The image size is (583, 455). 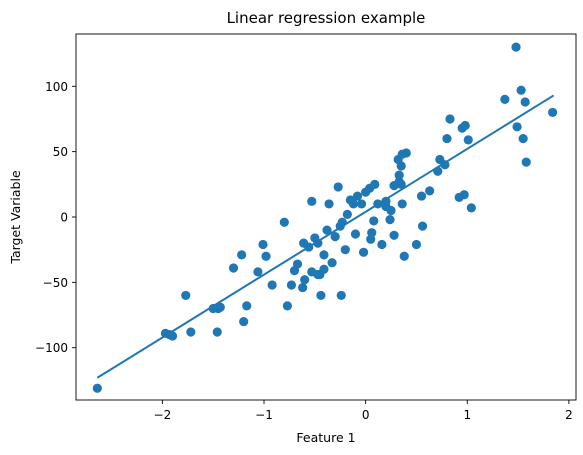 What do you see at coordinates (326, 18) in the screenshot?
I see `chart-title: Linear regression example` at bounding box center [326, 18].